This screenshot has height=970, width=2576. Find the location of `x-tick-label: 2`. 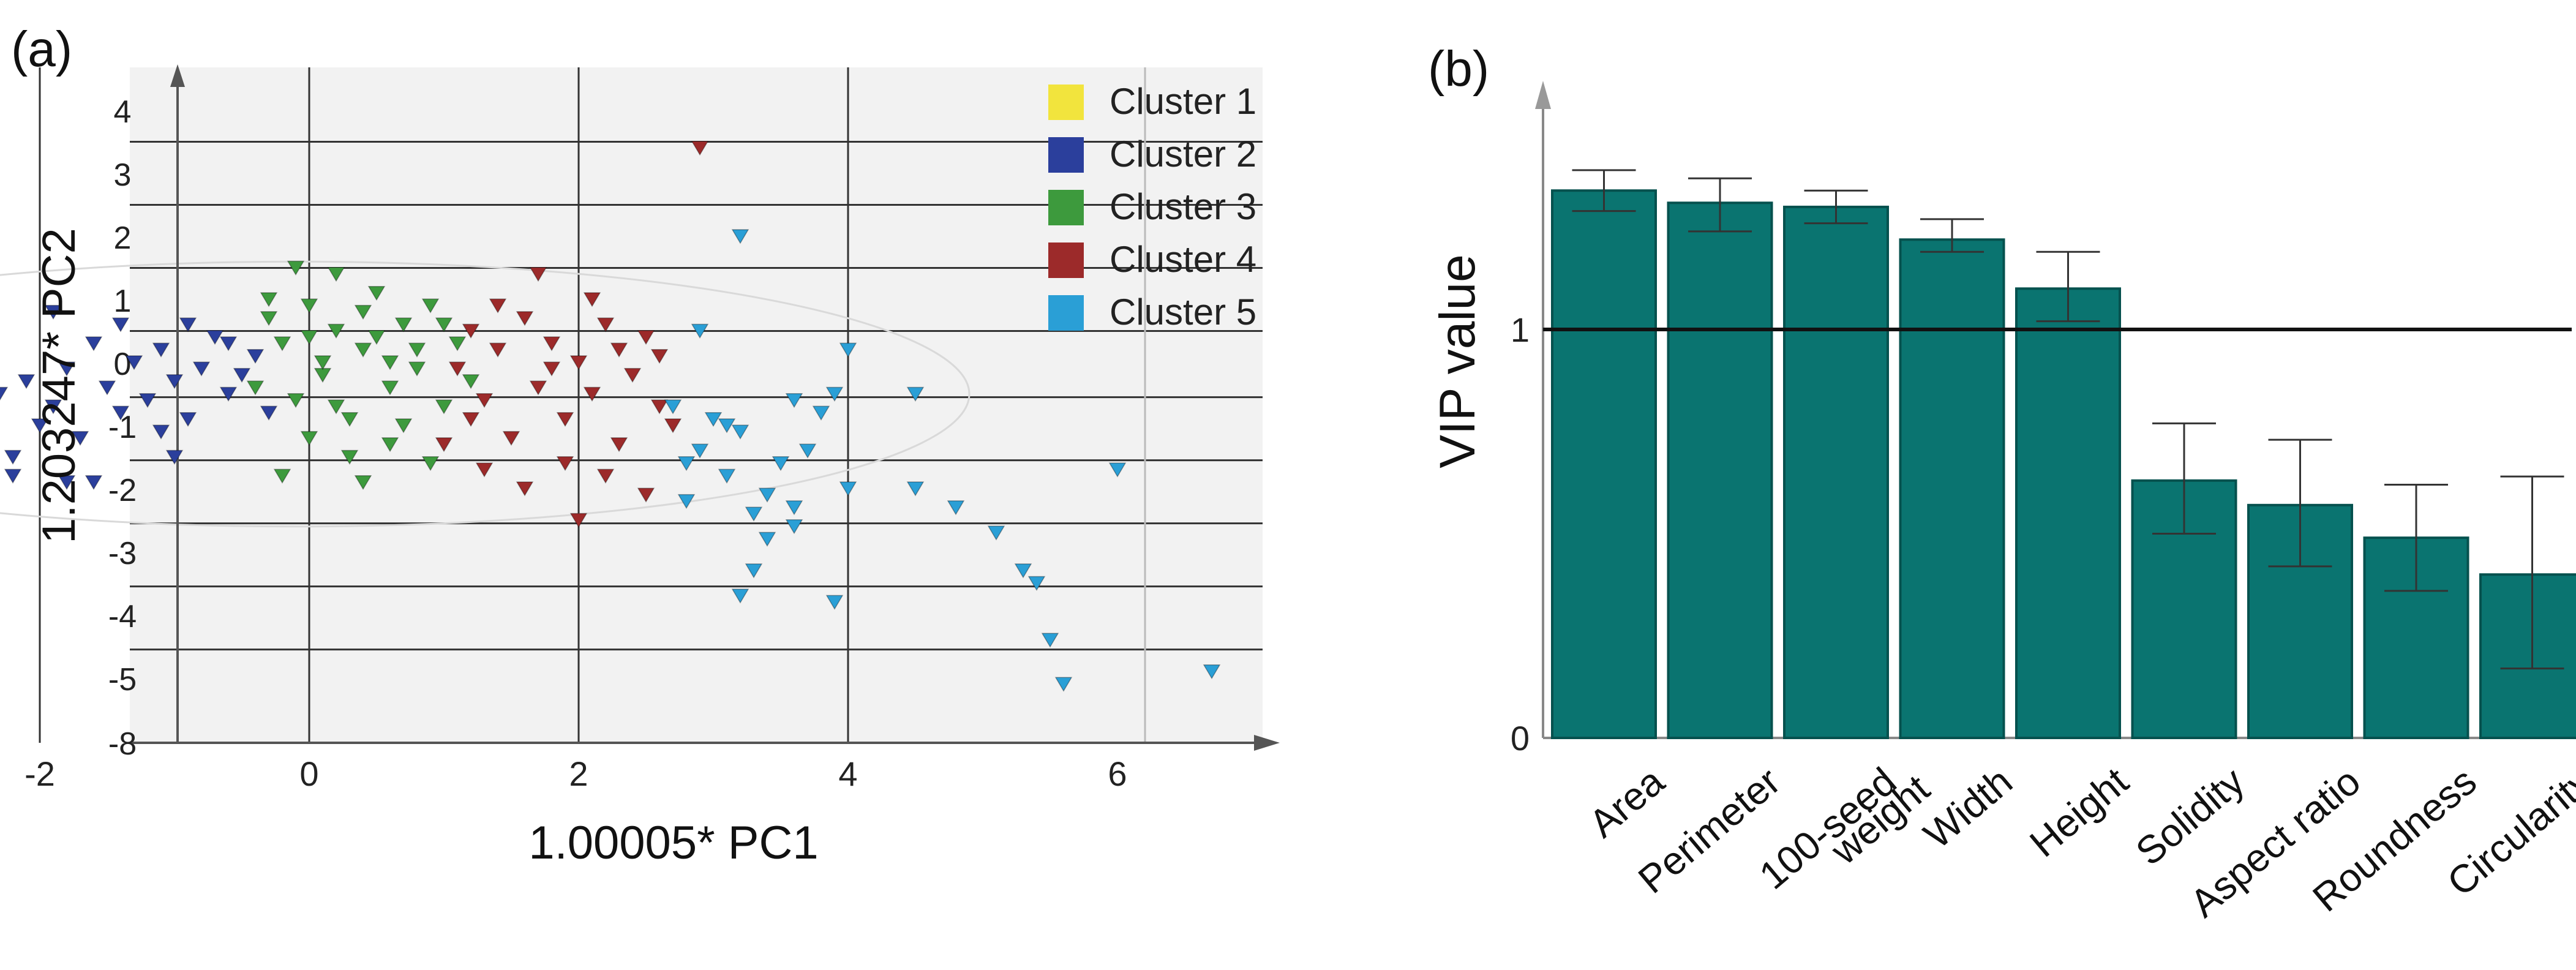

x-tick-label: 2 is located at coordinates (578, 773).